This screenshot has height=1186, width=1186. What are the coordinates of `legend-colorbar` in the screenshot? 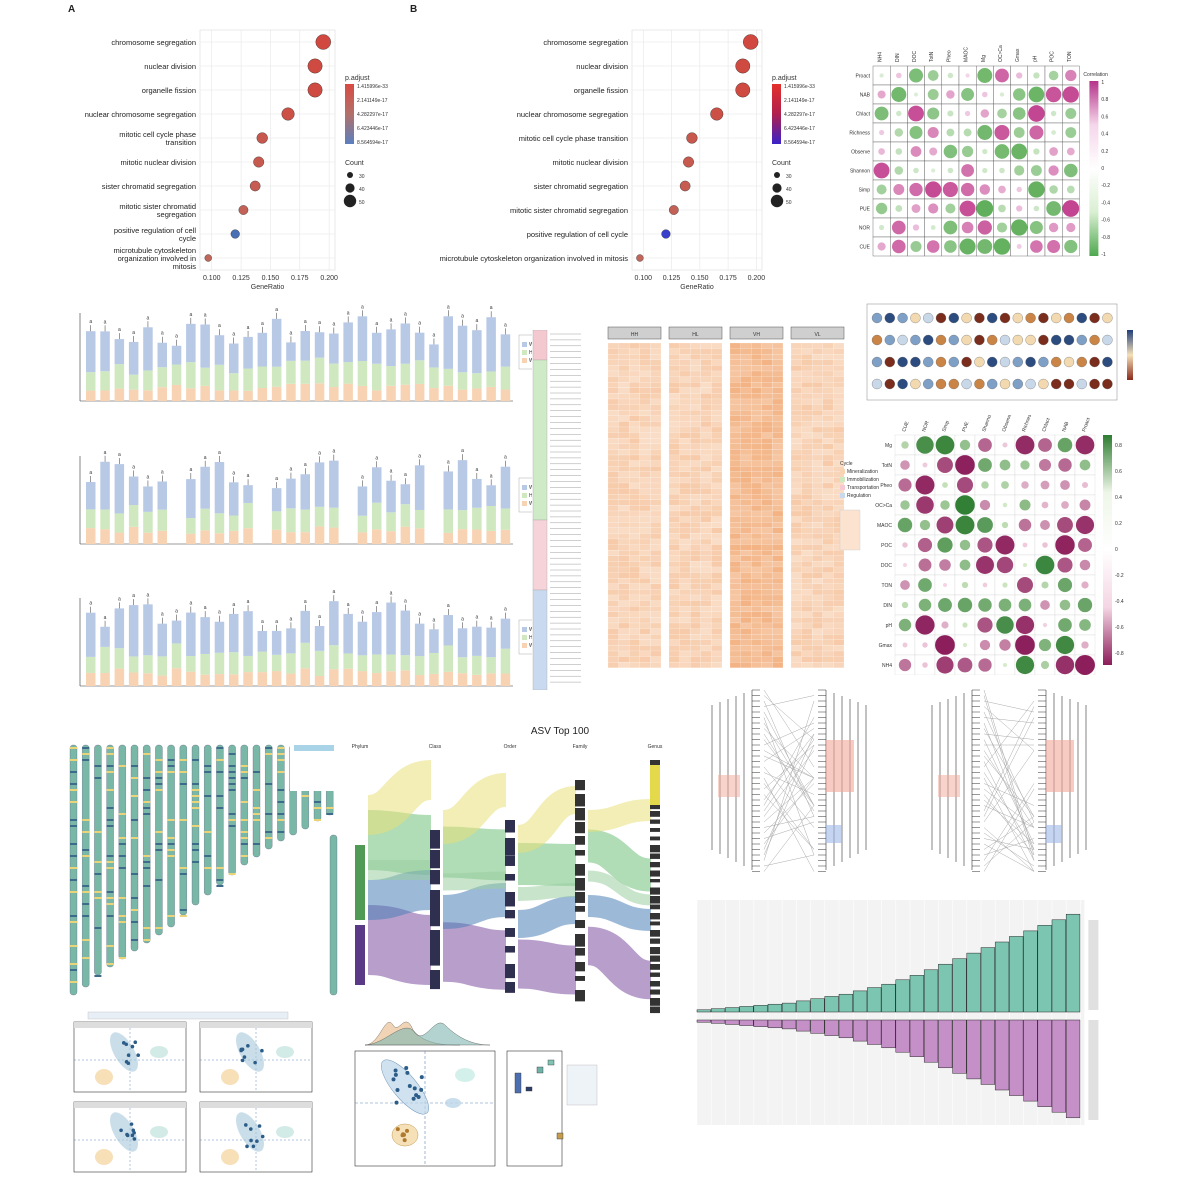 It's located at (1094, 168).